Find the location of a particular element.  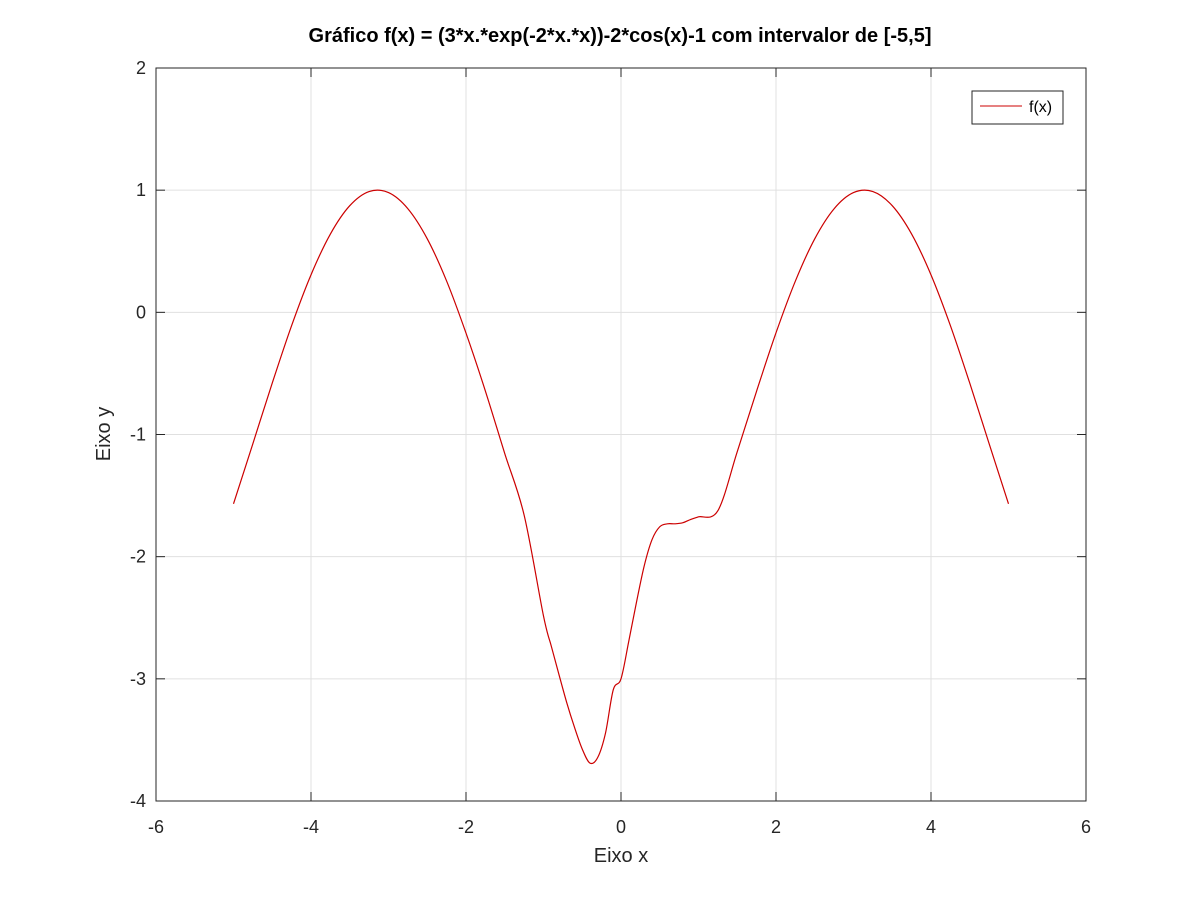

y-tick-labels: -4 -3 -2 -1 0 1 2 is located at coordinates (138, 434).